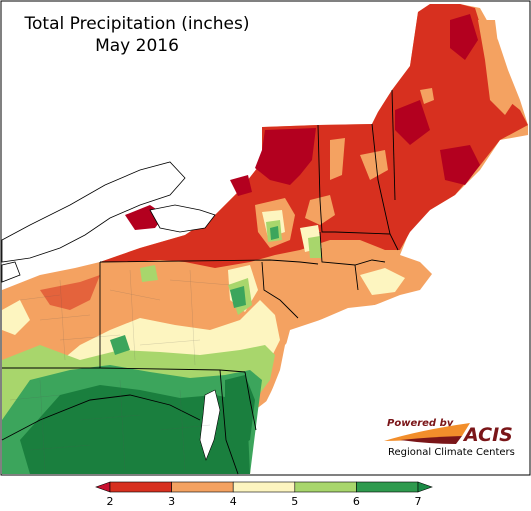  Describe the element at coordinates (171, 501) in the screenshot. I see `legend-tick-label: 3` at that location.